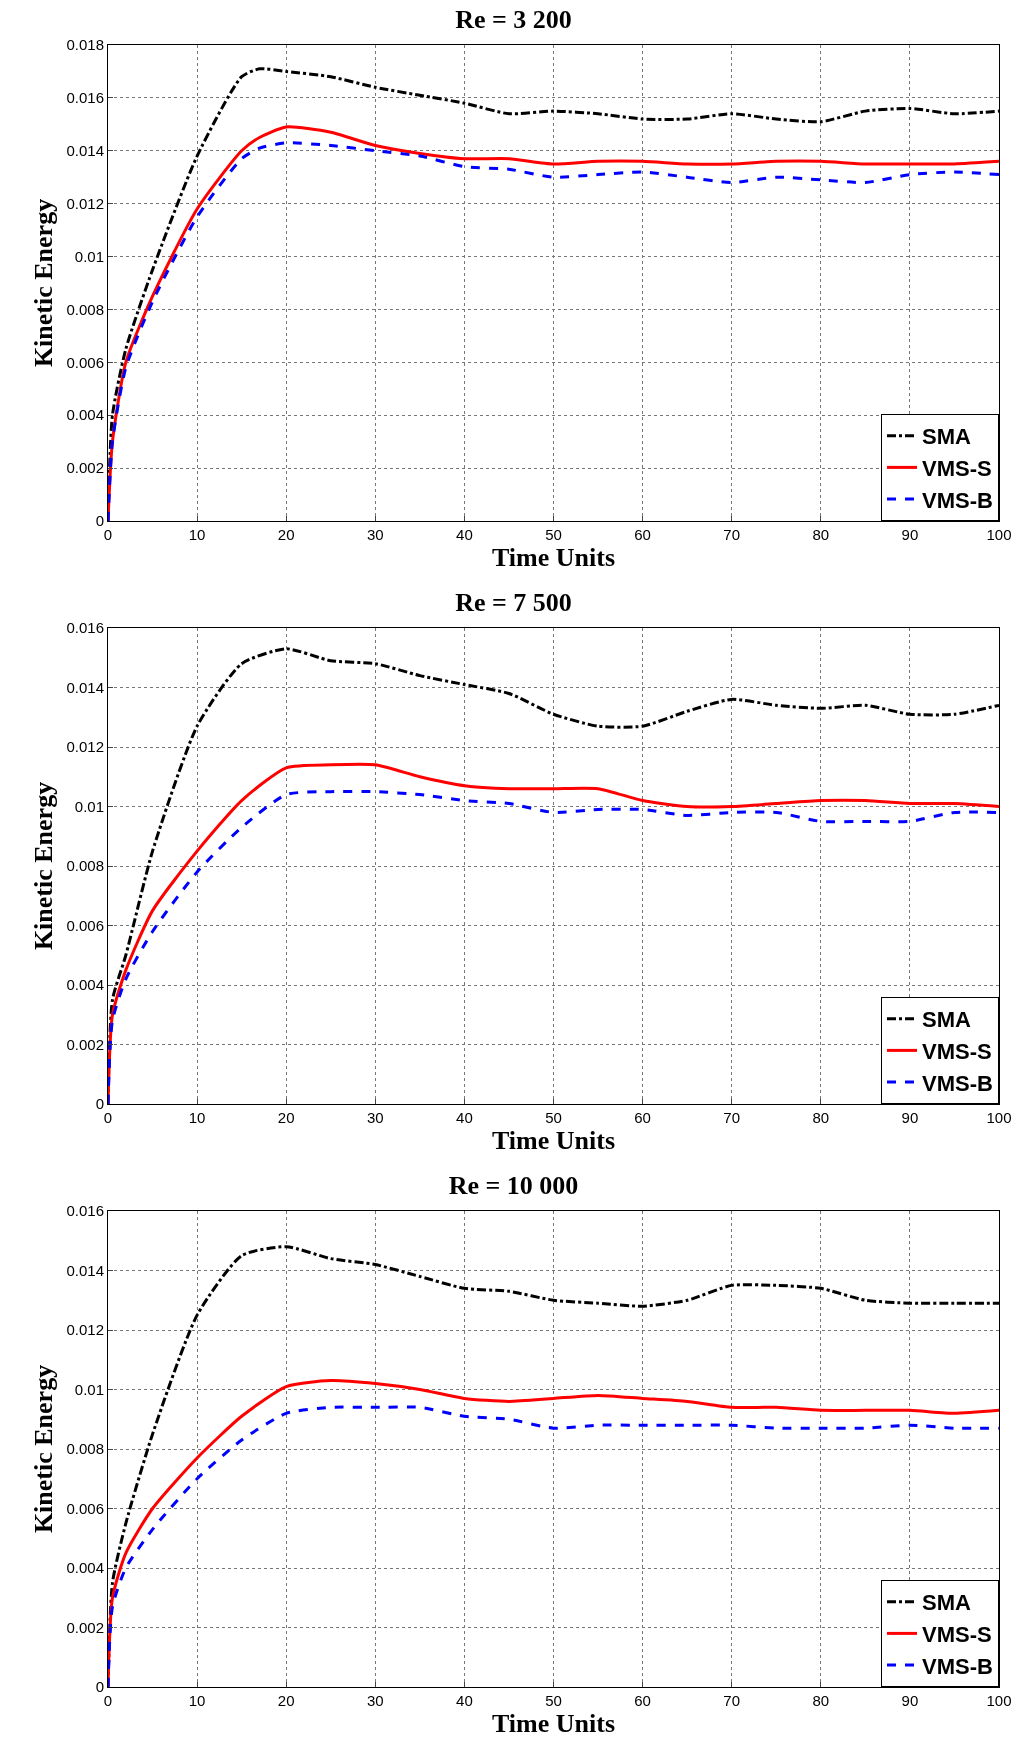  Describe the element at coordinates (85, 45) in the screenshot. I see `y-tick-label: 0.018` at that location.